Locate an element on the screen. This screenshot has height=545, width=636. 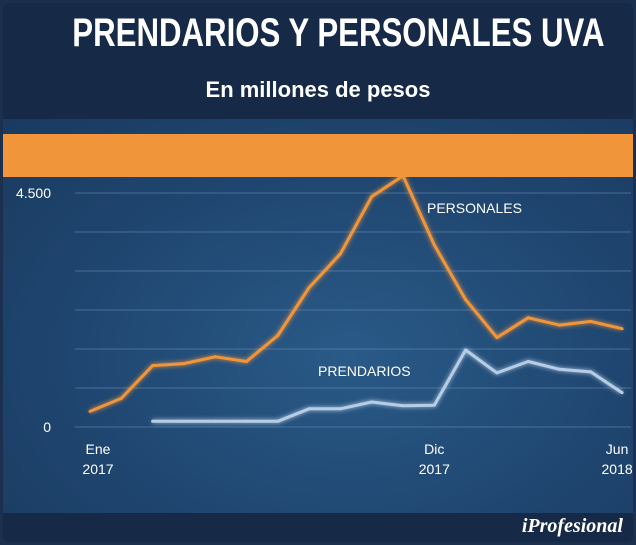
series-label-personales: PERSONALES is located at coordinates (474, 208).